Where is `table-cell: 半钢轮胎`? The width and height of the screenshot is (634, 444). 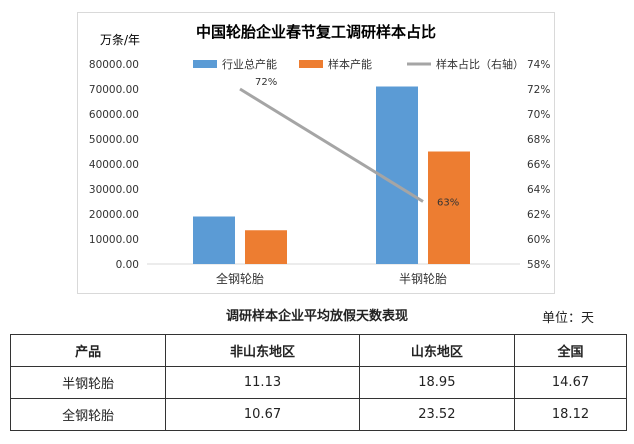 table-cell: 半钢轮胎 is located at coordinates (88, 382).